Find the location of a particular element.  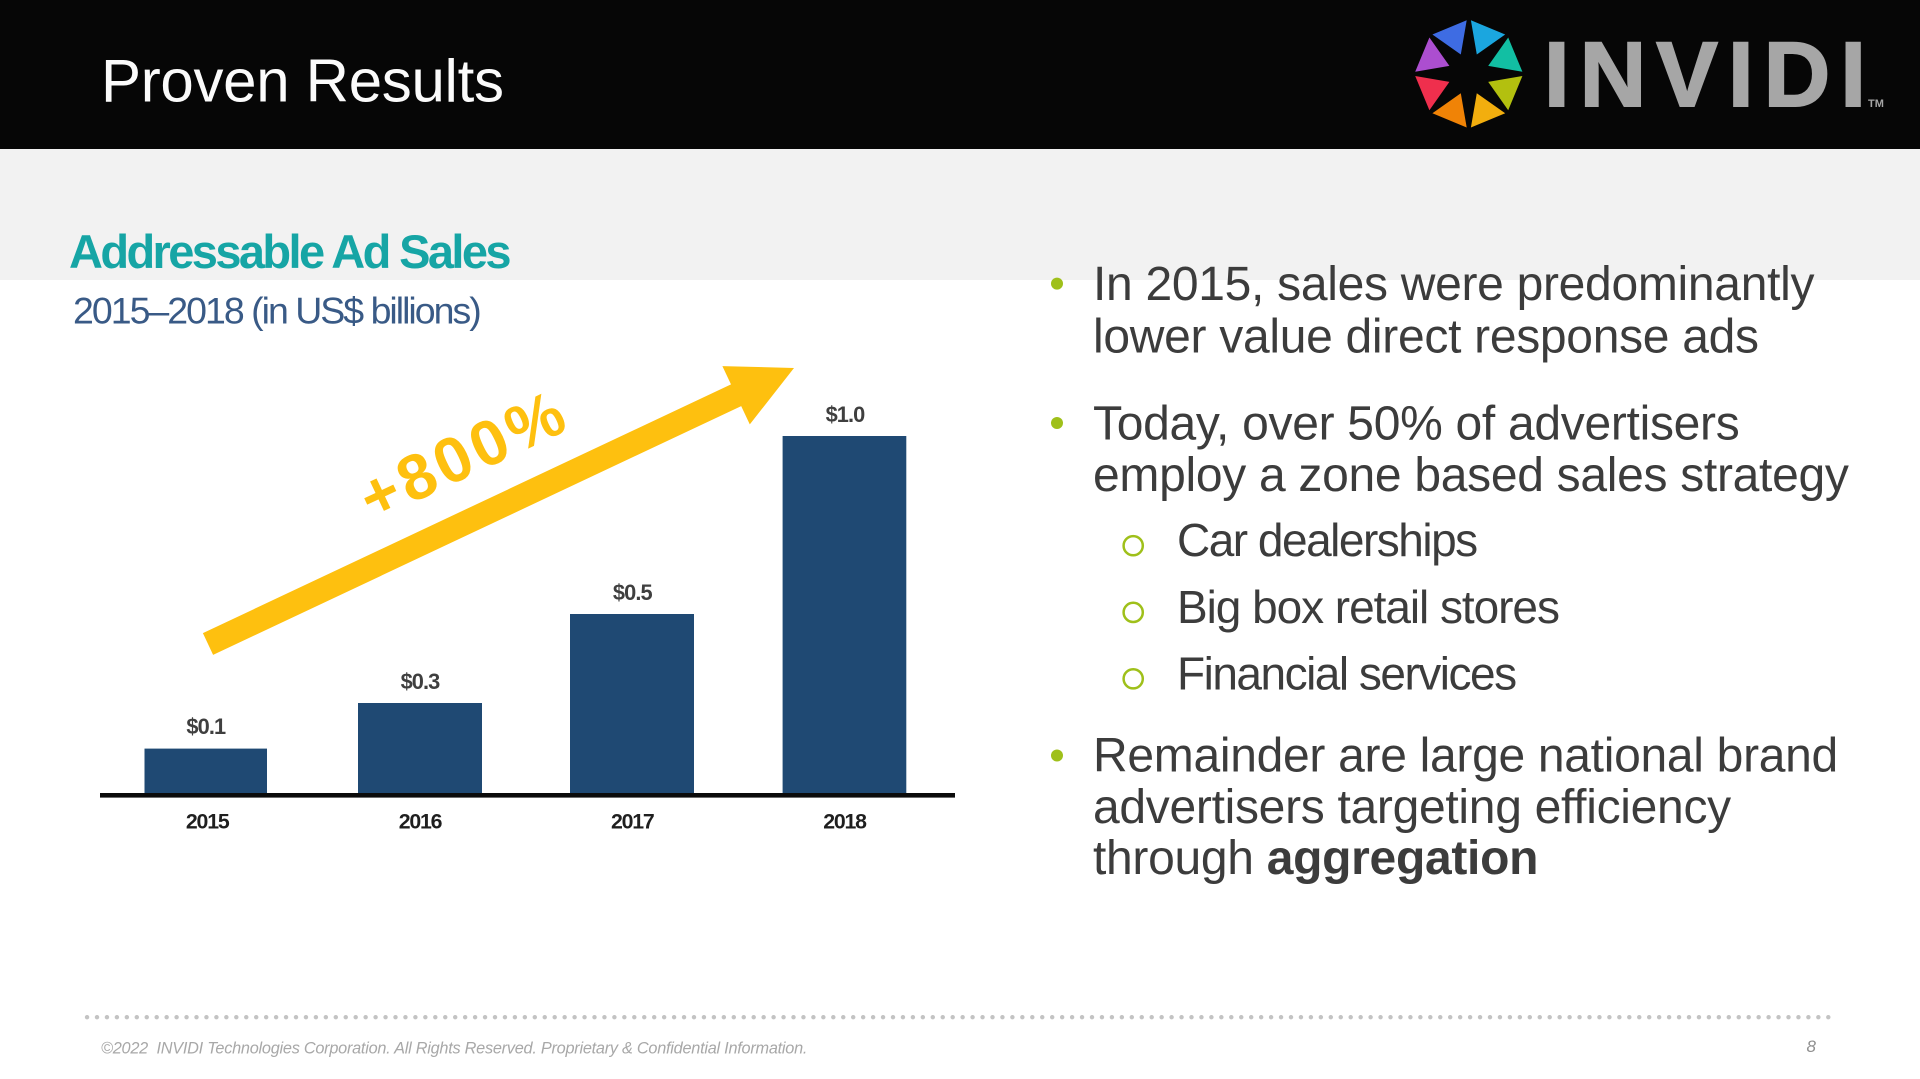

svg-text: 2016 is located at coordinates (421, 822).